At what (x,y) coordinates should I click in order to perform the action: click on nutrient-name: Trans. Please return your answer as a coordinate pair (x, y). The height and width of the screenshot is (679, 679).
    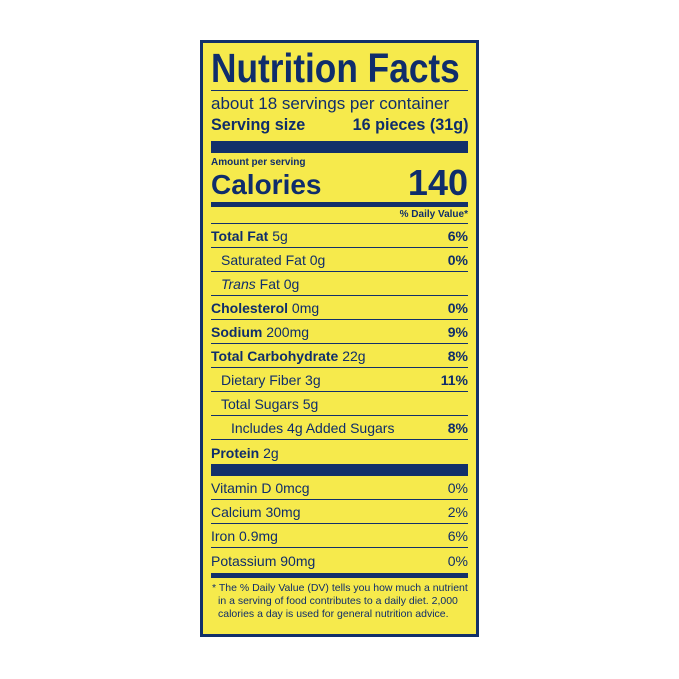
    Looking at the image, I should click on (238, 284).